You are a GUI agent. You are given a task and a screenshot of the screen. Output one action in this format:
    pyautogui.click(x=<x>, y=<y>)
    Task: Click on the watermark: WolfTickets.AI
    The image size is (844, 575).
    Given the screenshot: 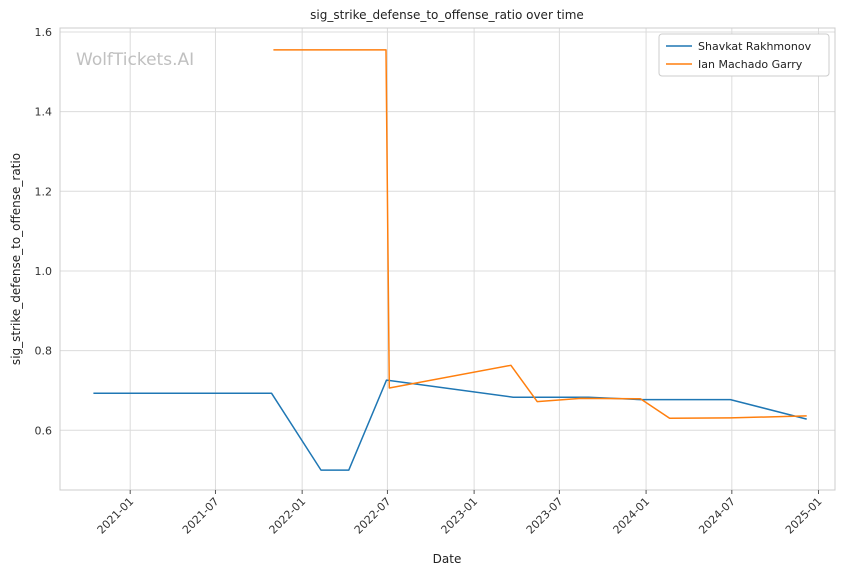 What is the action you would take?
    pyautogui.click(x=135, y=60)
    